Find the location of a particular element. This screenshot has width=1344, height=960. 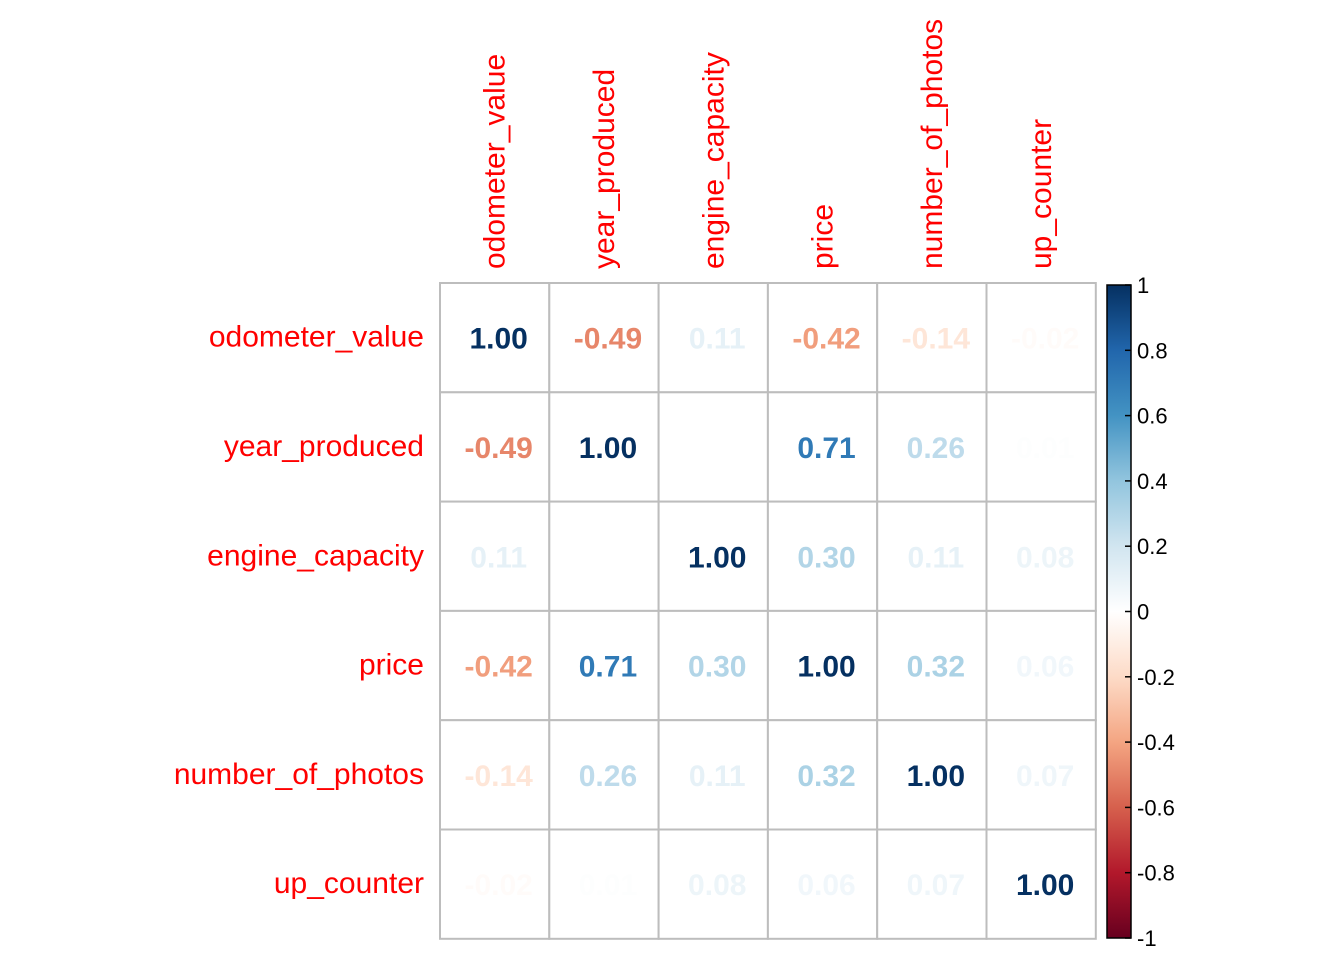

cell-odometer_value-up_counter is located at coordinates (1041, 338).